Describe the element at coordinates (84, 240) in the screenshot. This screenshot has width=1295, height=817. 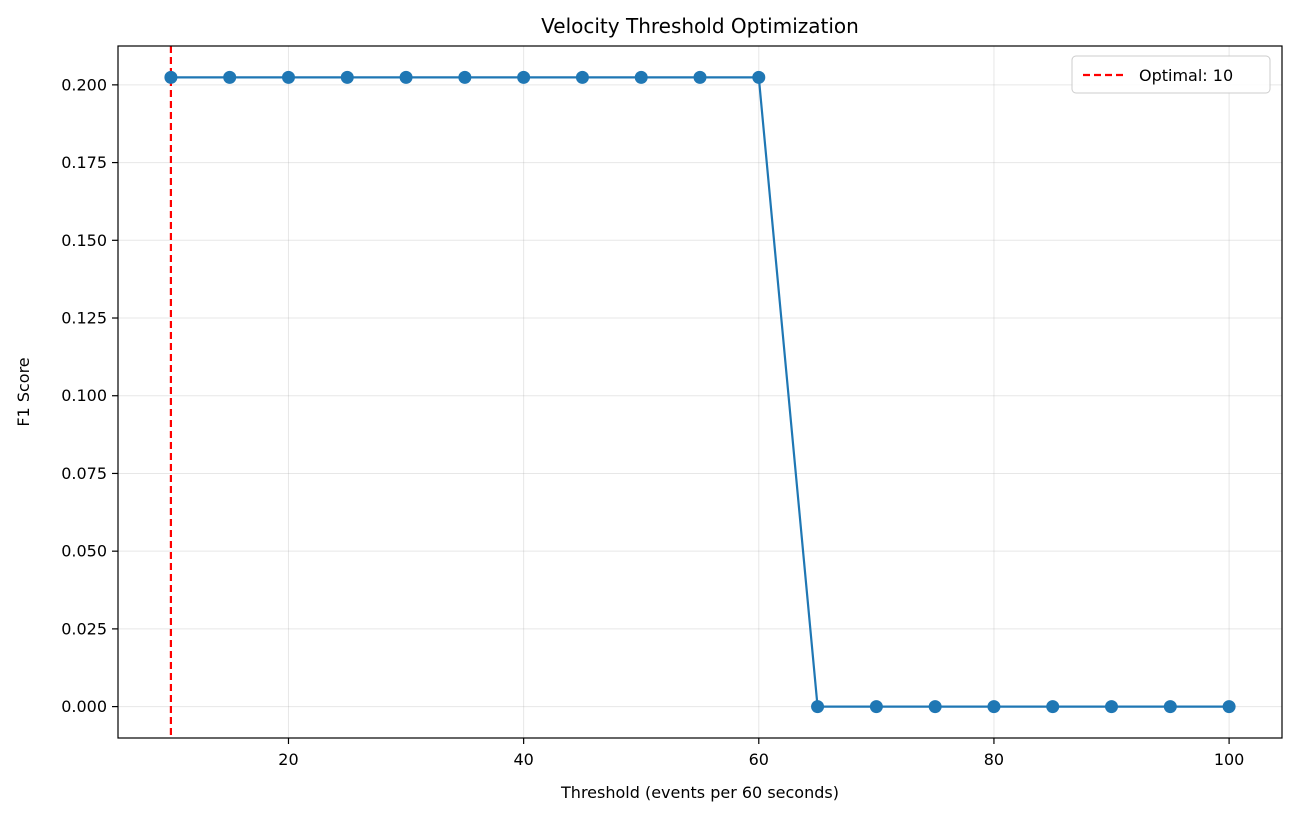
I see `y-tick-label: 0.150` at that location.